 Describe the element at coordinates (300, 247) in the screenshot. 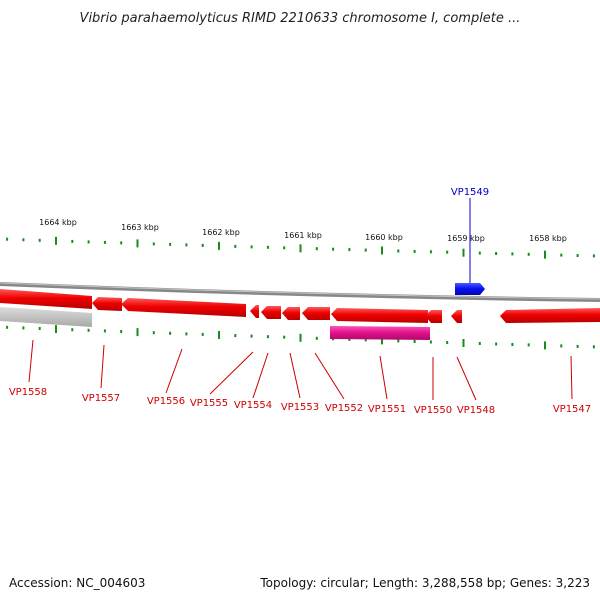

I see `ruler-ticks-upper` at that location.